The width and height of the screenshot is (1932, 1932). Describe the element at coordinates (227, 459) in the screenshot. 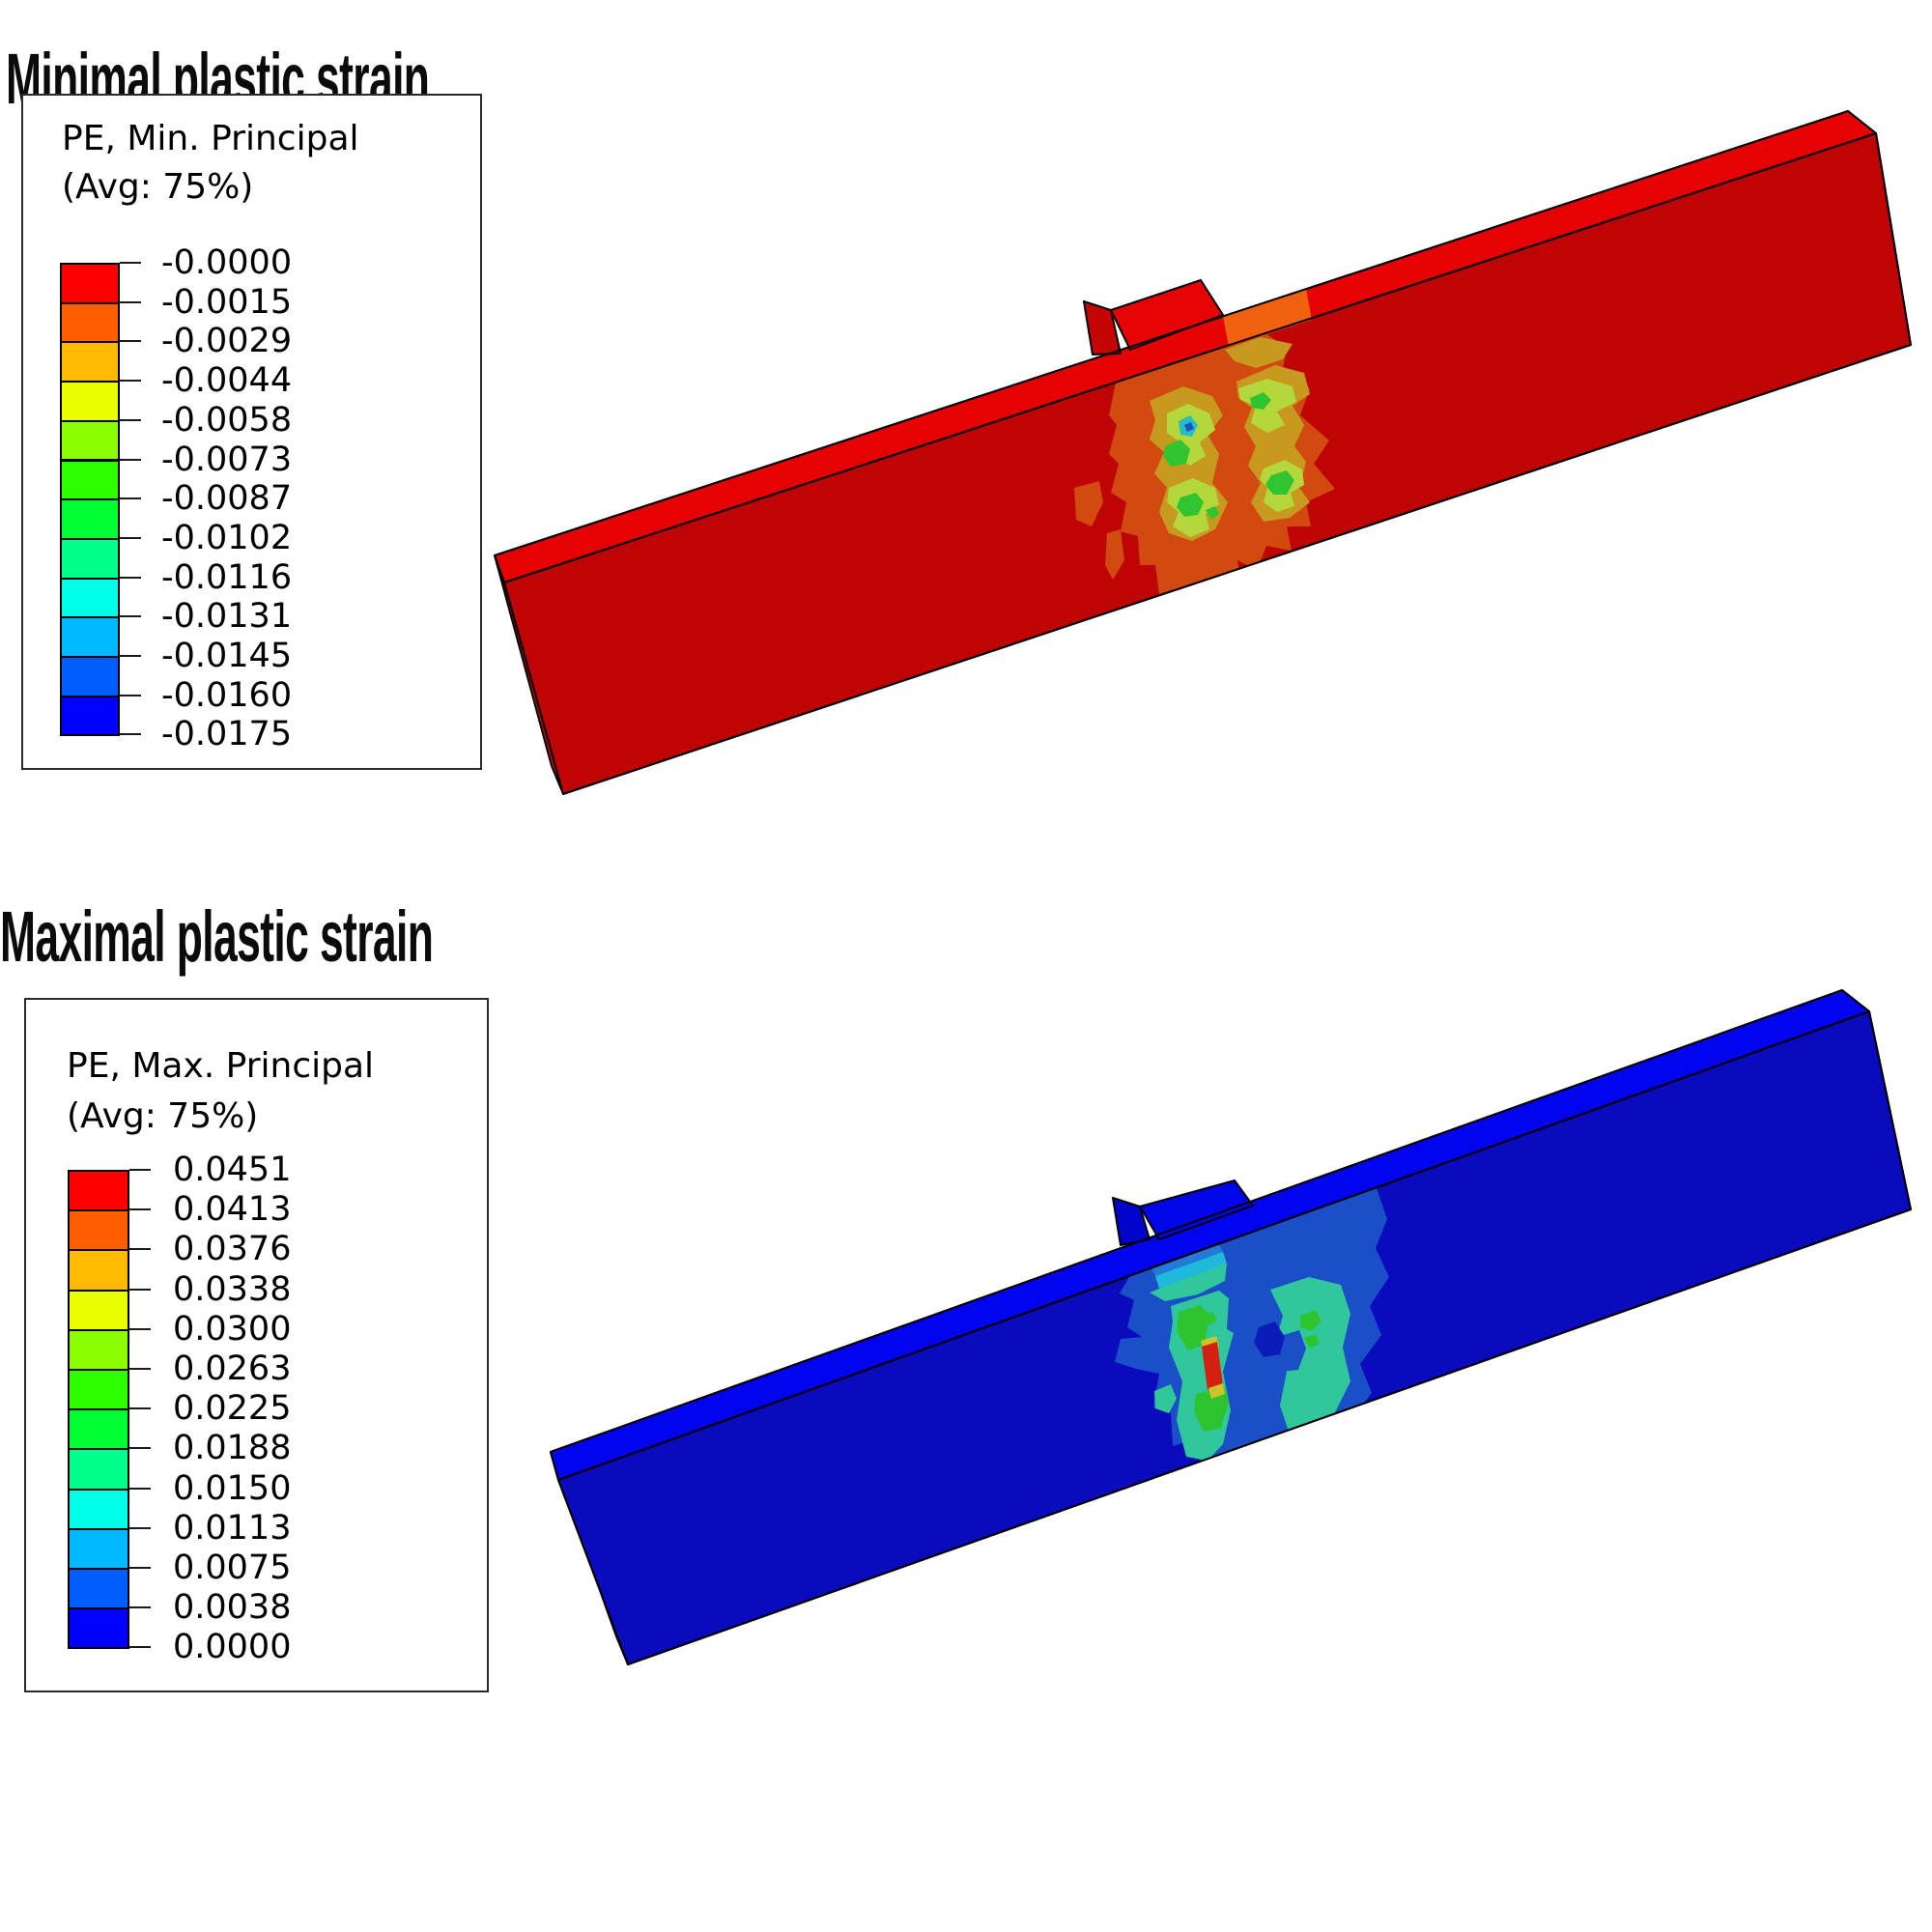

I see `colorbar-tick-label: -0.0073` at that location.